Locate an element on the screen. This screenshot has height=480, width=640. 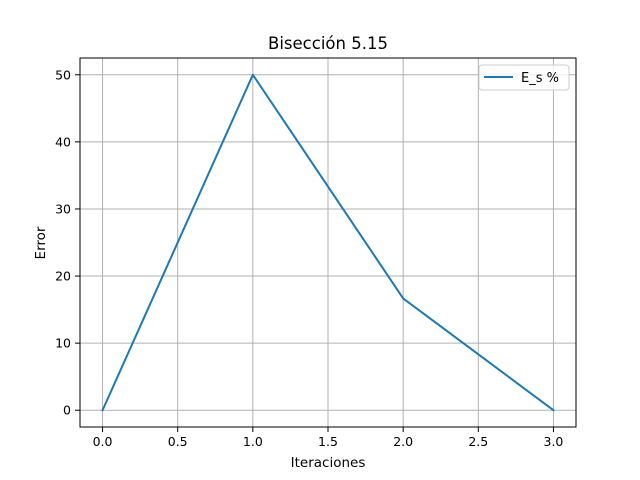
x-tick-label: 2.5 is located at coordinates (478, 441).